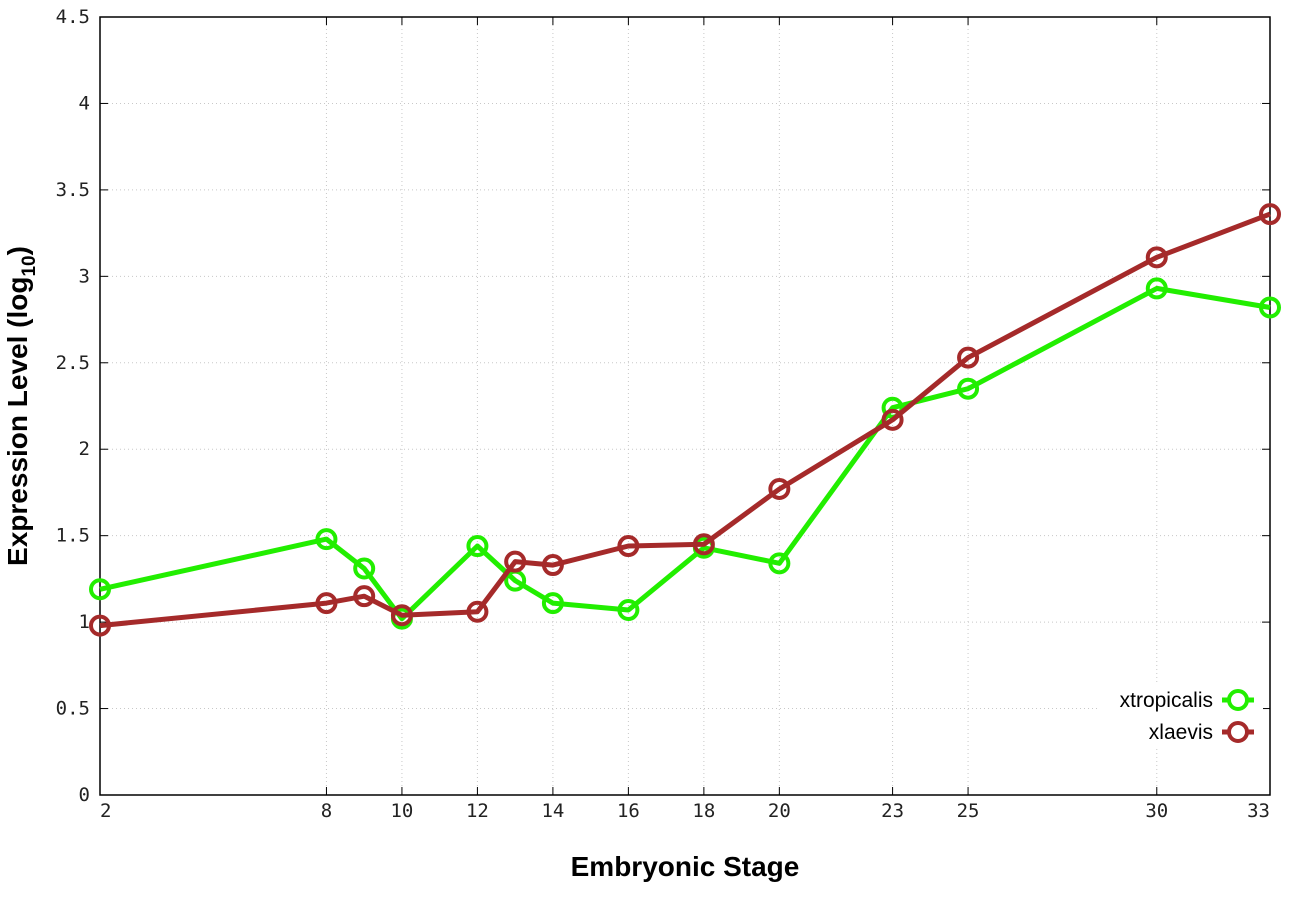  Describe the element at coordinates (73, 190) in the screenshot. I see `y-tick-label: 3.5` at that location.